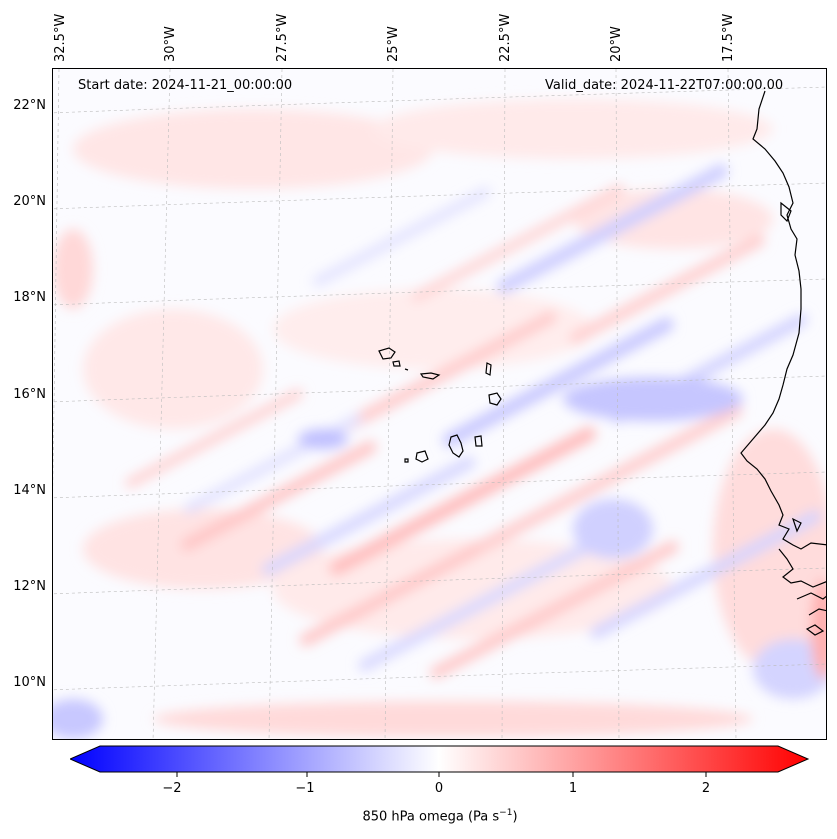 The width and height of the screenshot is (837, 839). What do you see at coordinates (29, 201) in the screenshot?
I see `lat-label-20n: 20°N` at bounding box center [29, 201].